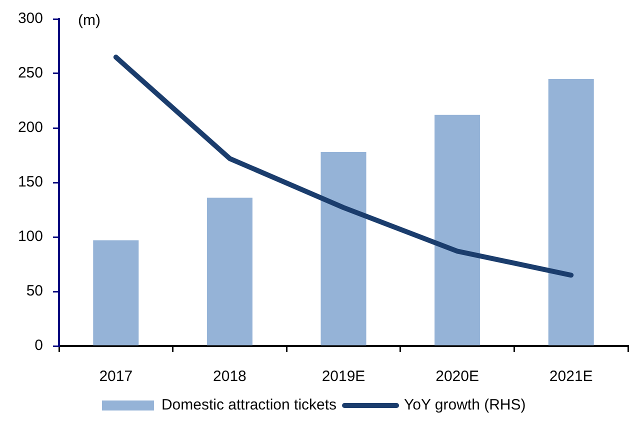  I want to click on x-tick-label: 2018, so click(229, 377).